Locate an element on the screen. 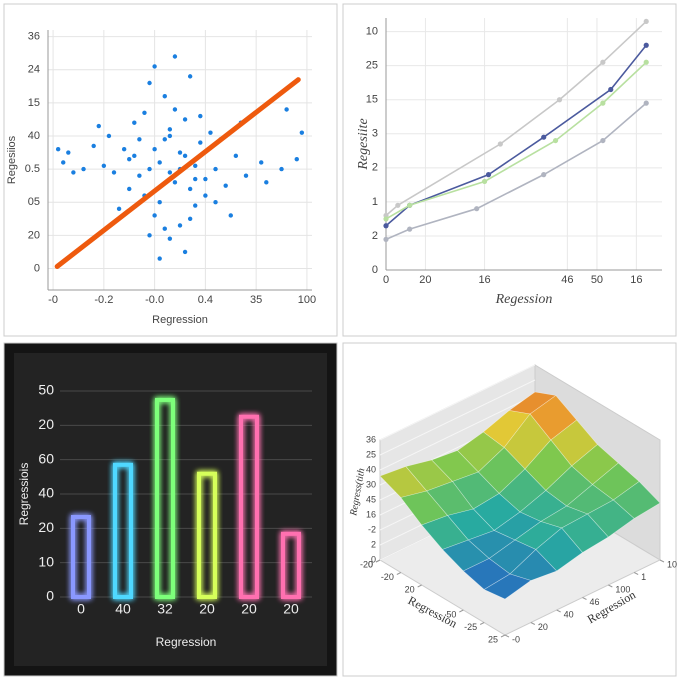 This screenshot has height=680, width=680. y-tick-label: 24 is located at coordinates (34, 70).